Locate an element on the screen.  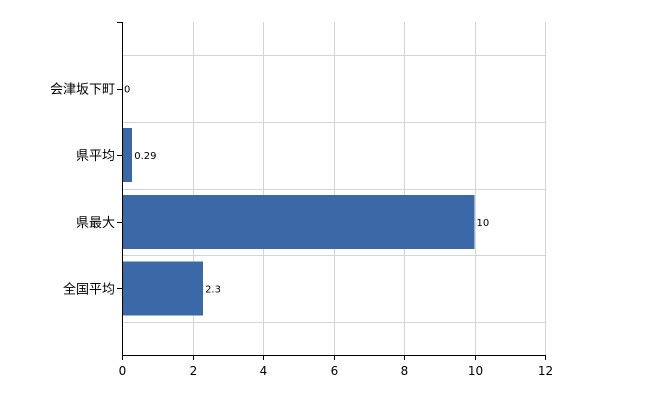
data-label: 10 is located at coordinates (483, 223).